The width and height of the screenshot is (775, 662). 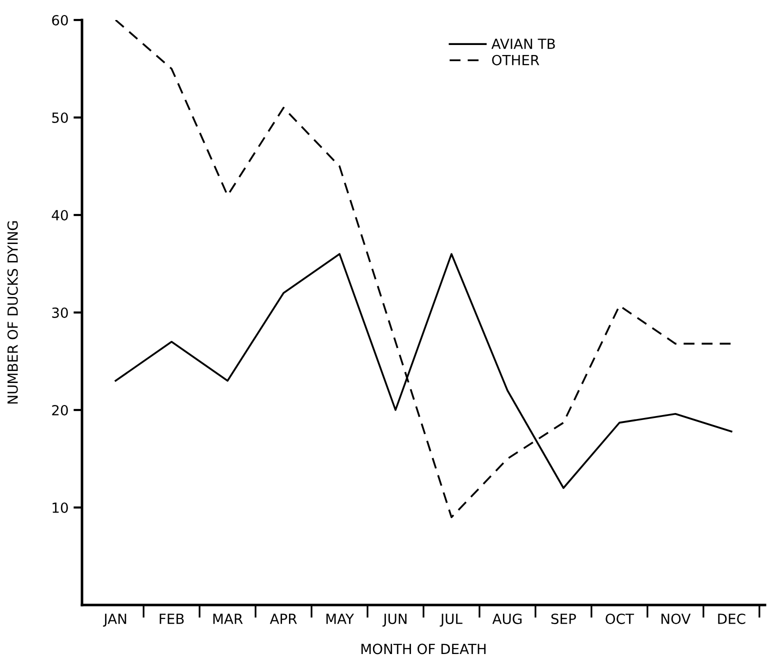 I want to click on legend-label: AVIAN TB, so click(x=523, y=43).